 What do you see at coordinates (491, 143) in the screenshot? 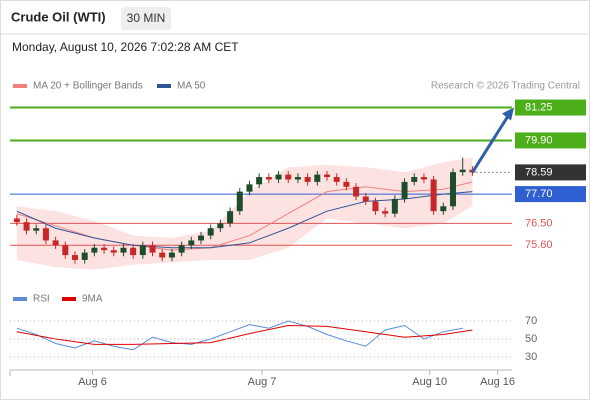
I see `target-arrow` at bounding box center [491, 143].